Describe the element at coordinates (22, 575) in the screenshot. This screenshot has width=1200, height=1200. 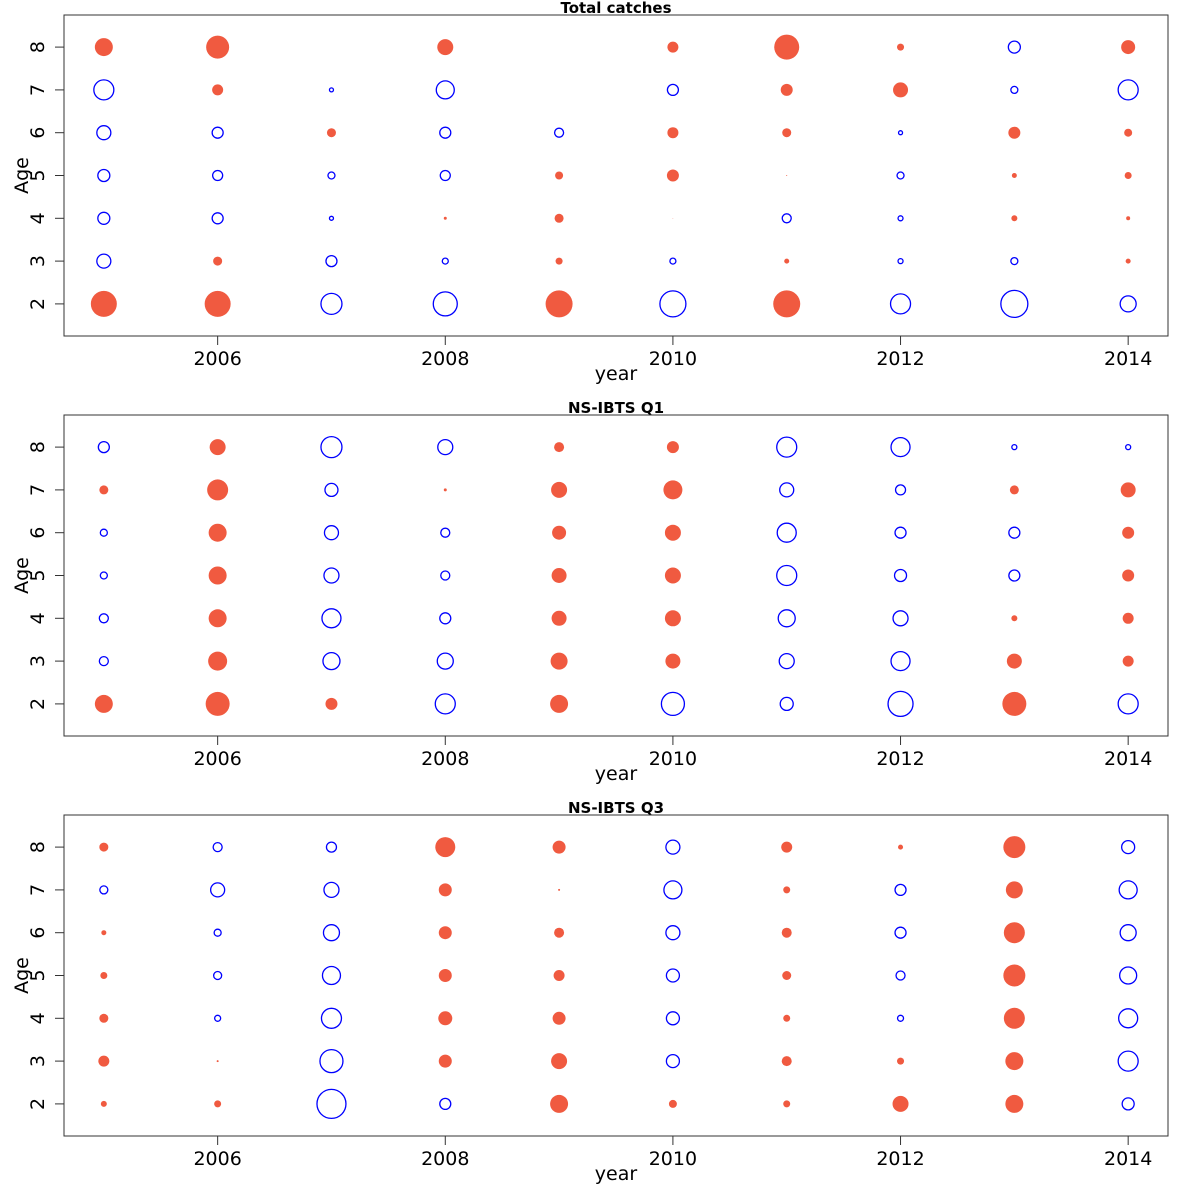
I see `y-axis-label: Age` at that location.